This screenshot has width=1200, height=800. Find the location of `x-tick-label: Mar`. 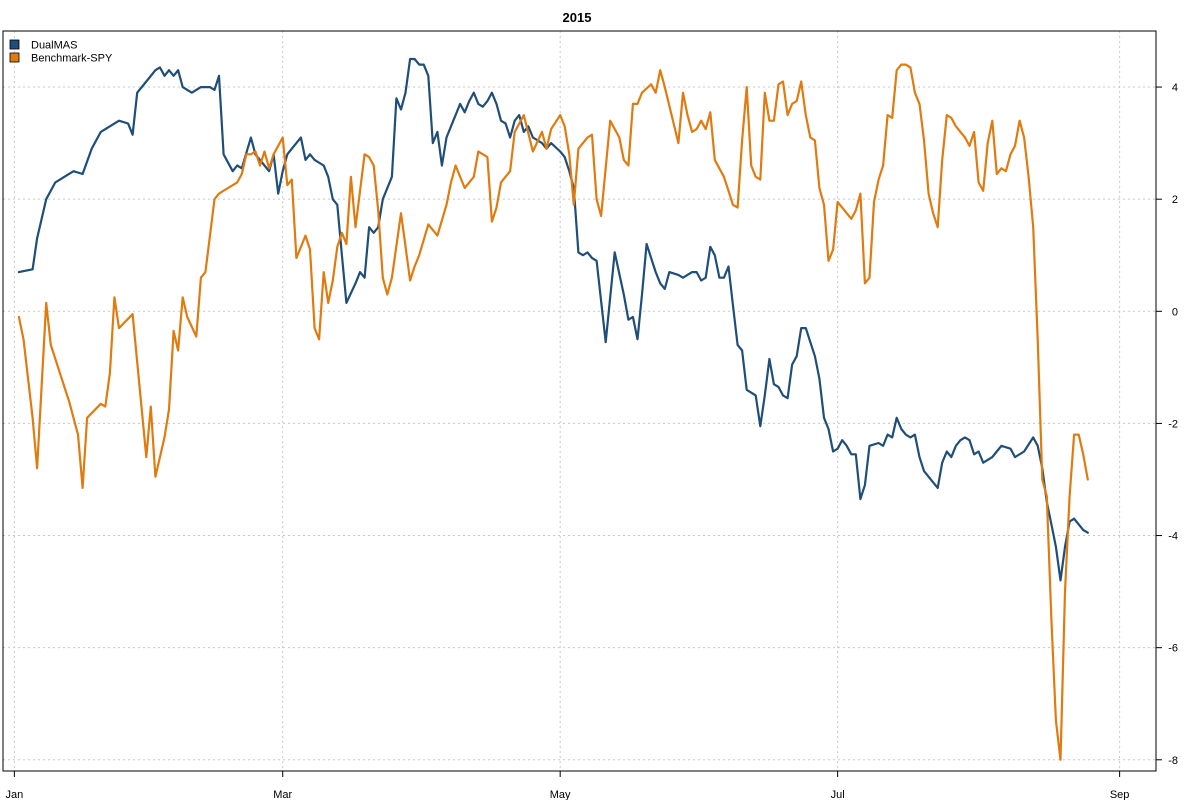

x-tick-label: Mar is located at coordinates (282, 794).